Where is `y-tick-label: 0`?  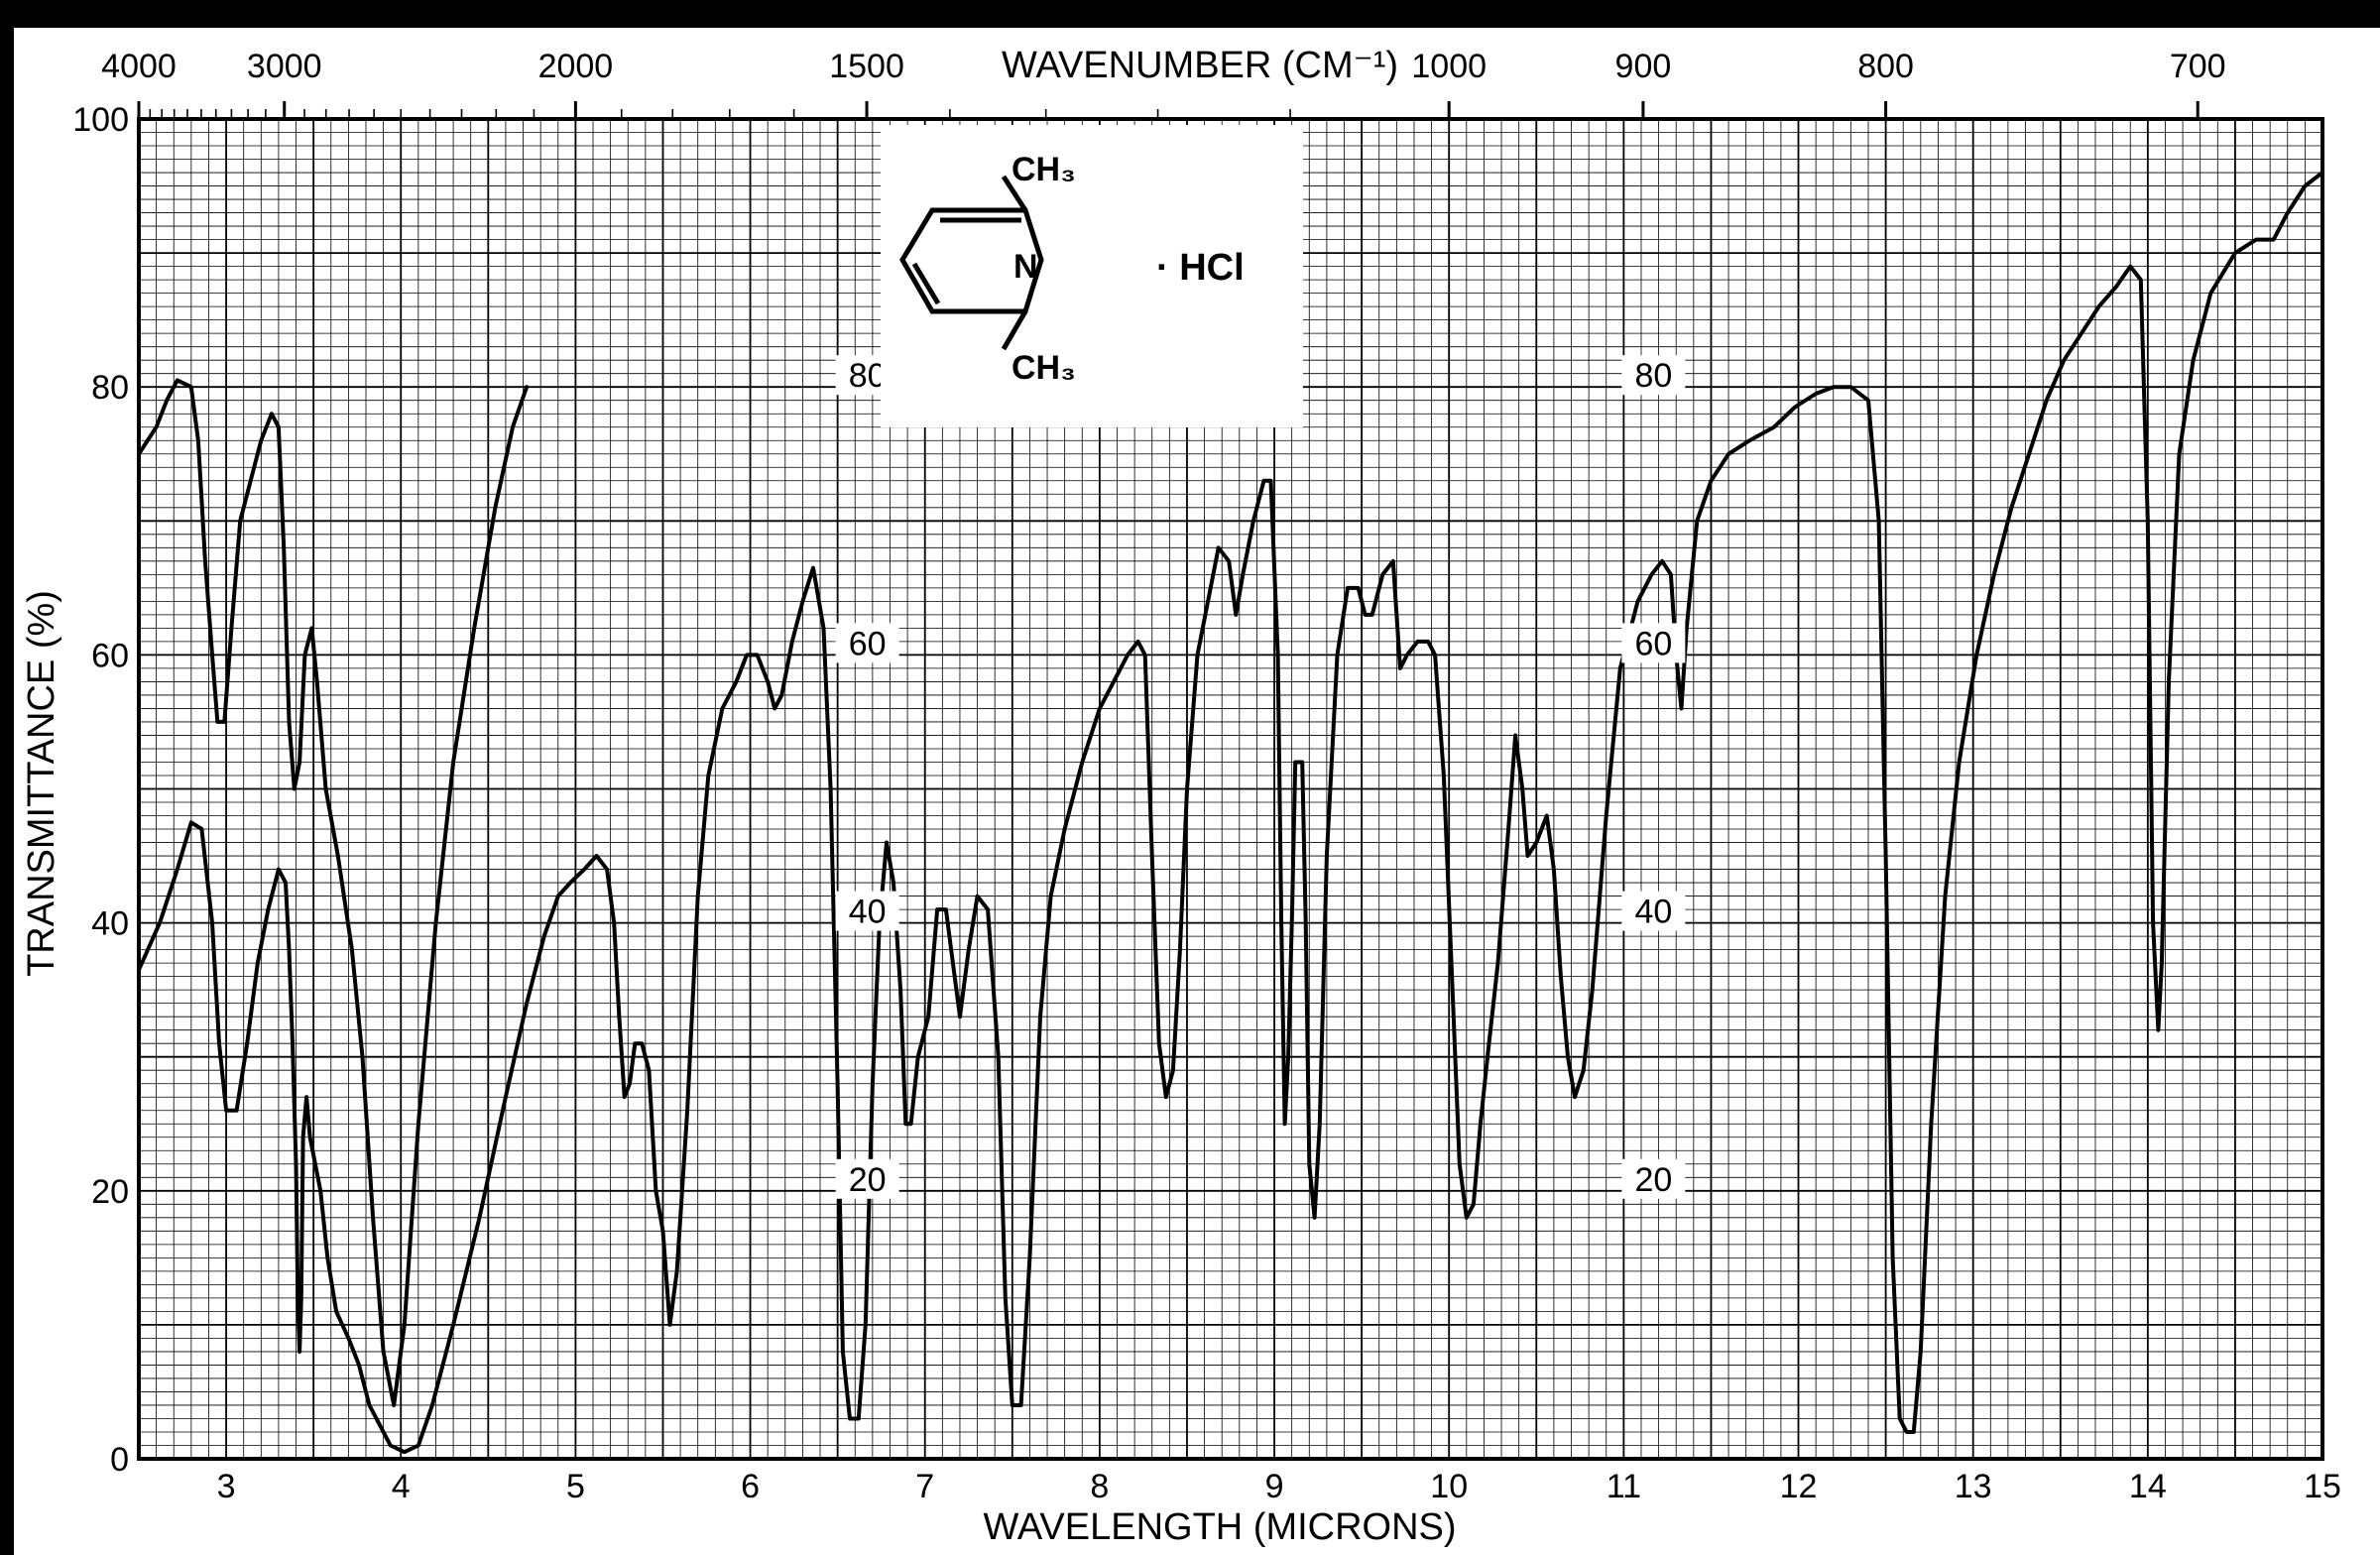
y-tick-label: 0 is located at coordinates (119, 1460).